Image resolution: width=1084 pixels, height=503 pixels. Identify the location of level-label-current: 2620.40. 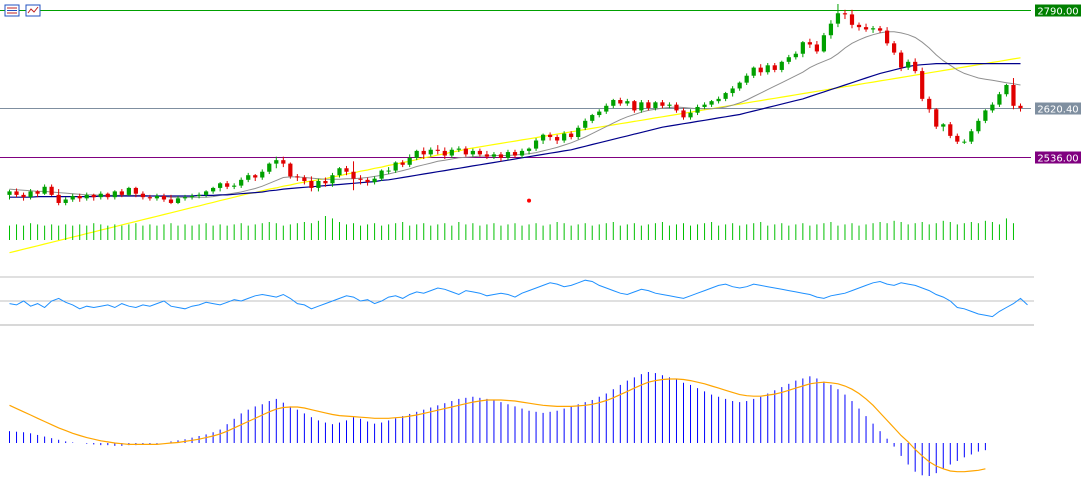
(1057, 110).